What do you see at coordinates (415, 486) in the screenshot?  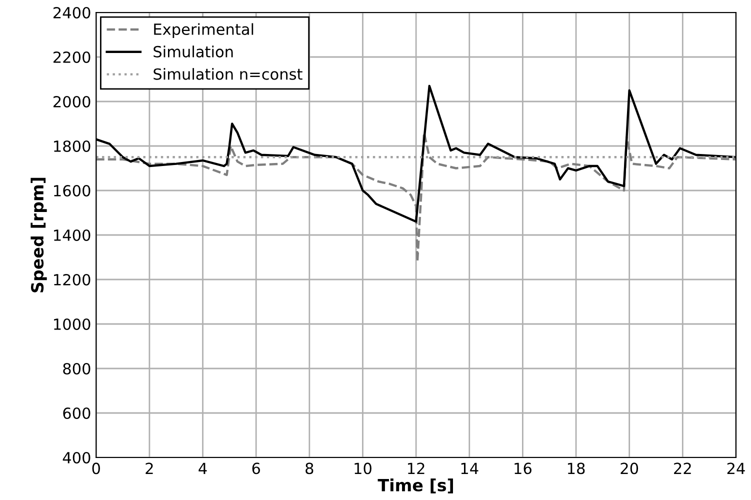 I see `x-axis-title: Time [s]` at bounding box center [415, 486].